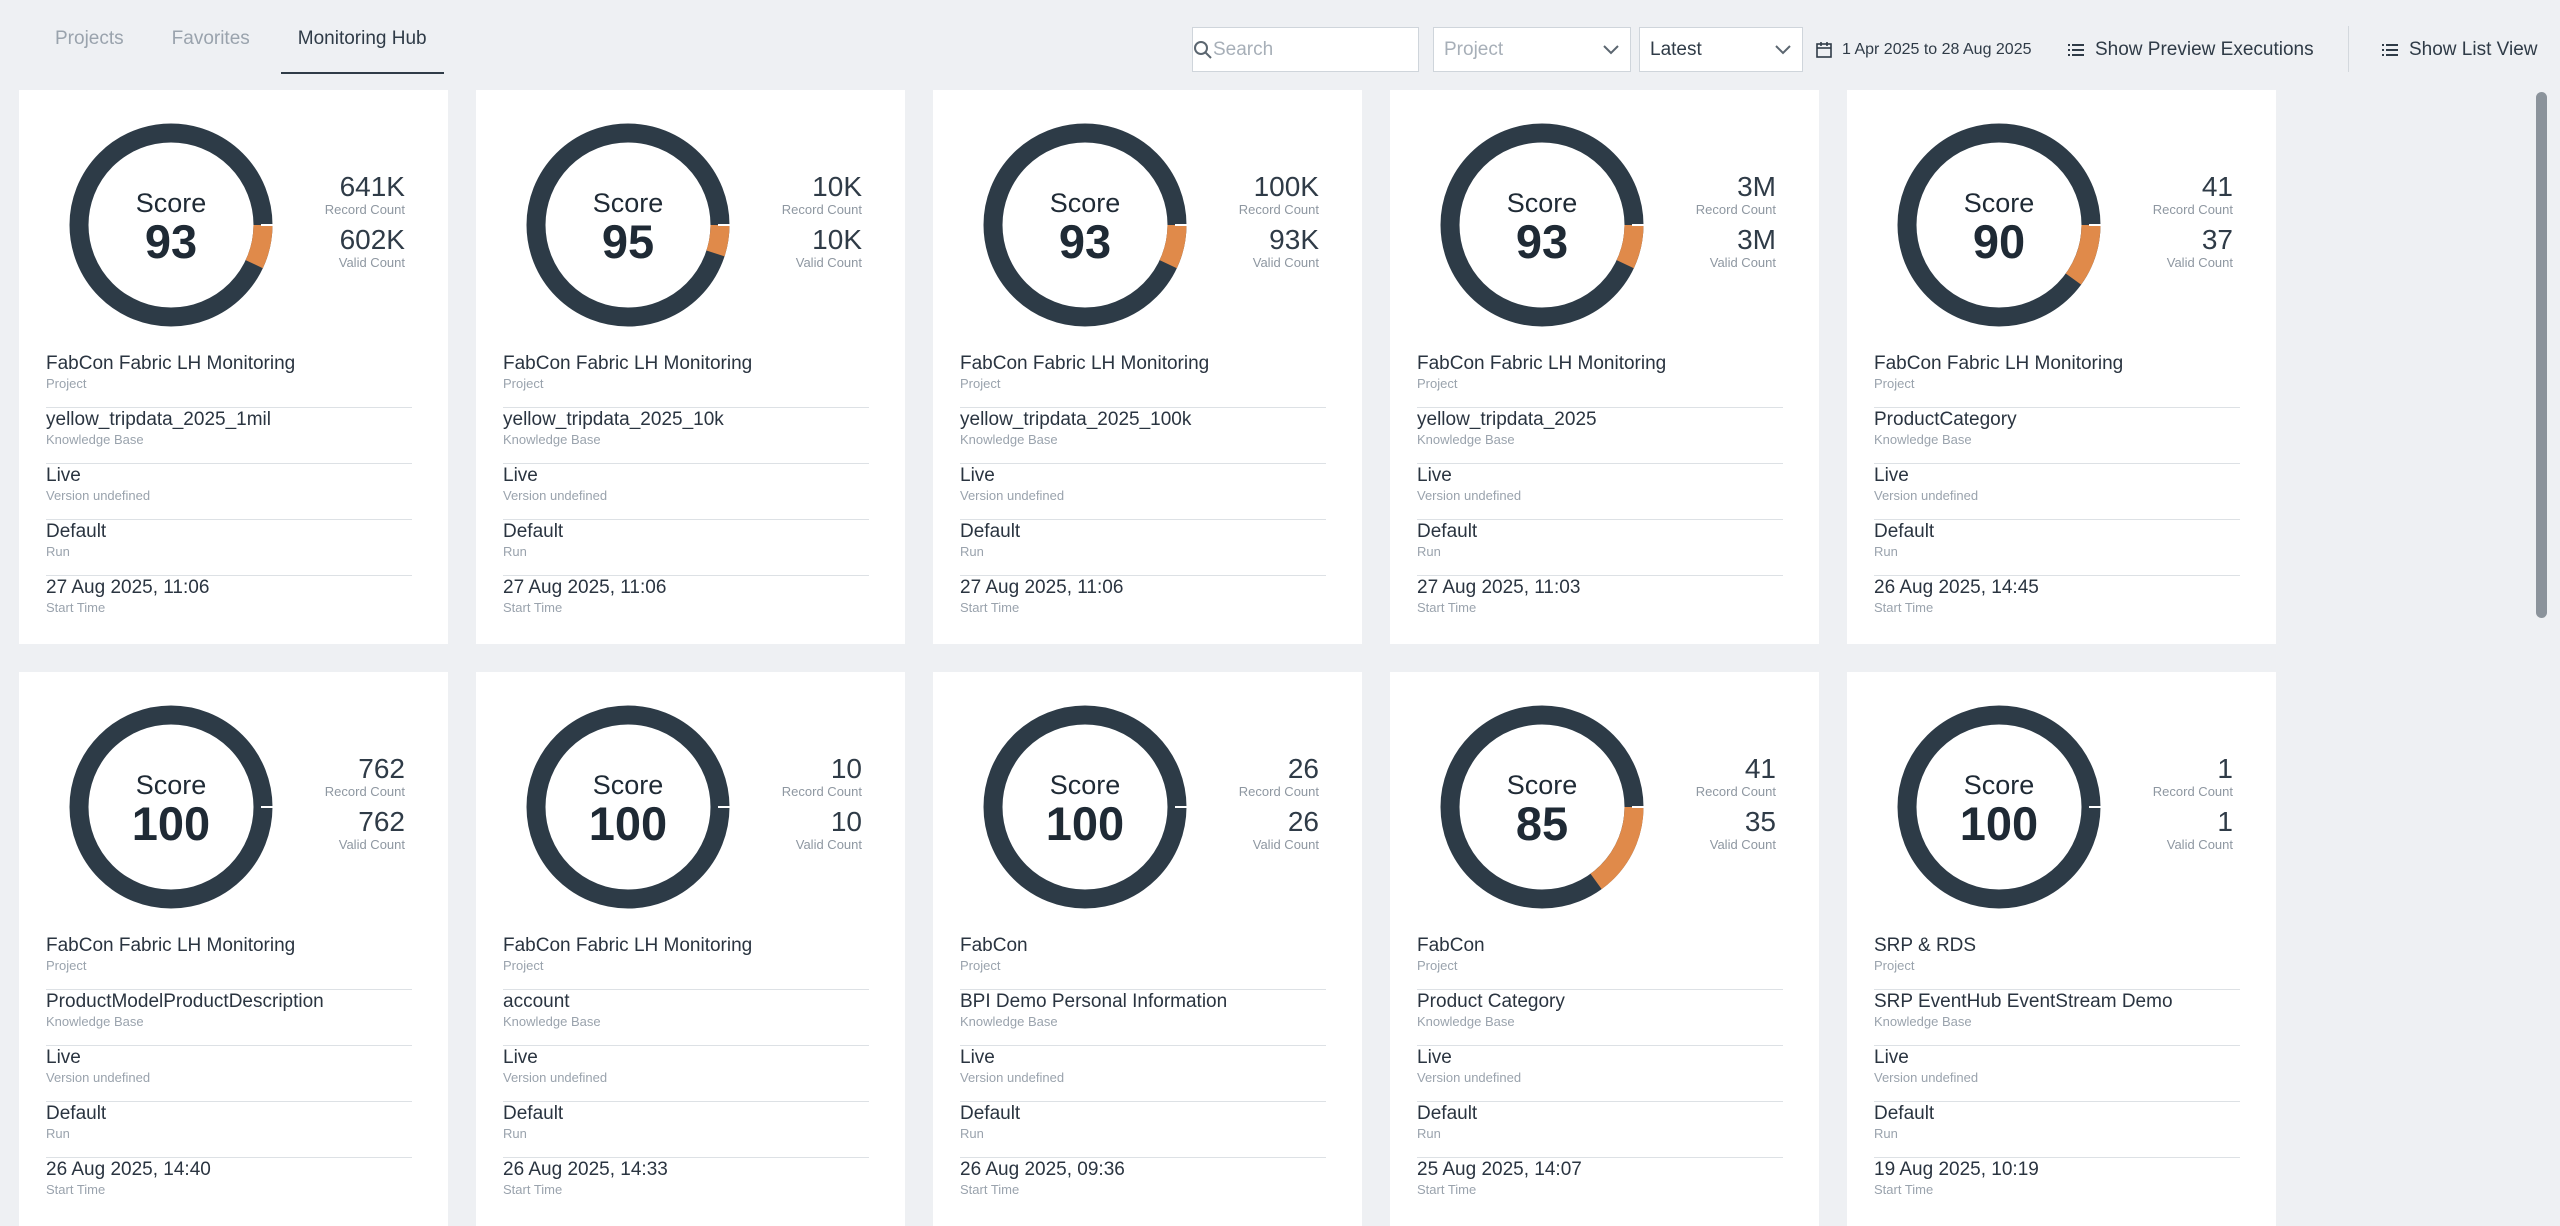 The height and width of the screenshot is (1226, 2560). I want to click on tab-favorites: Favorites, so click(210, 38).